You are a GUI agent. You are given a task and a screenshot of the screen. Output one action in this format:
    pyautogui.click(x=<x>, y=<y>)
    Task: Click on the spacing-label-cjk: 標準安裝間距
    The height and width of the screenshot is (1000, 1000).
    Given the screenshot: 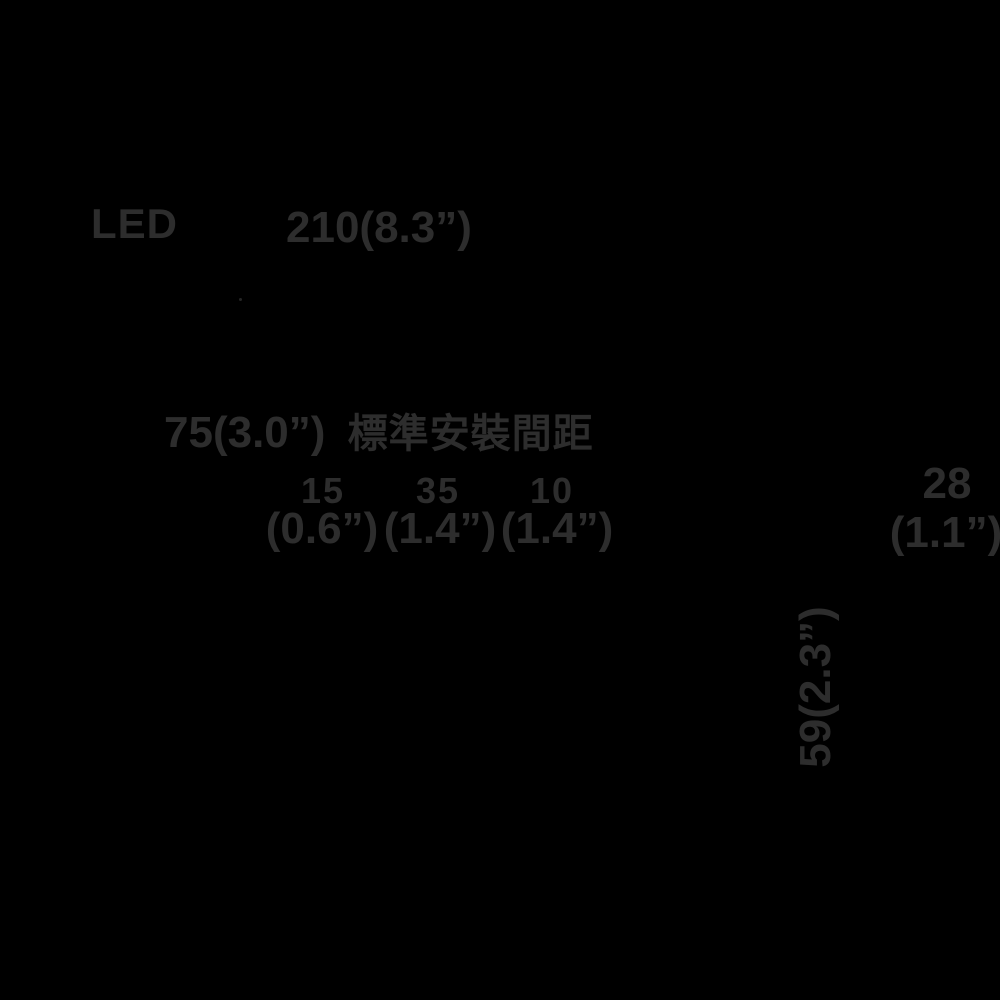 What is the action you would take?
    pyautogui.click(x=470, y=434)
    